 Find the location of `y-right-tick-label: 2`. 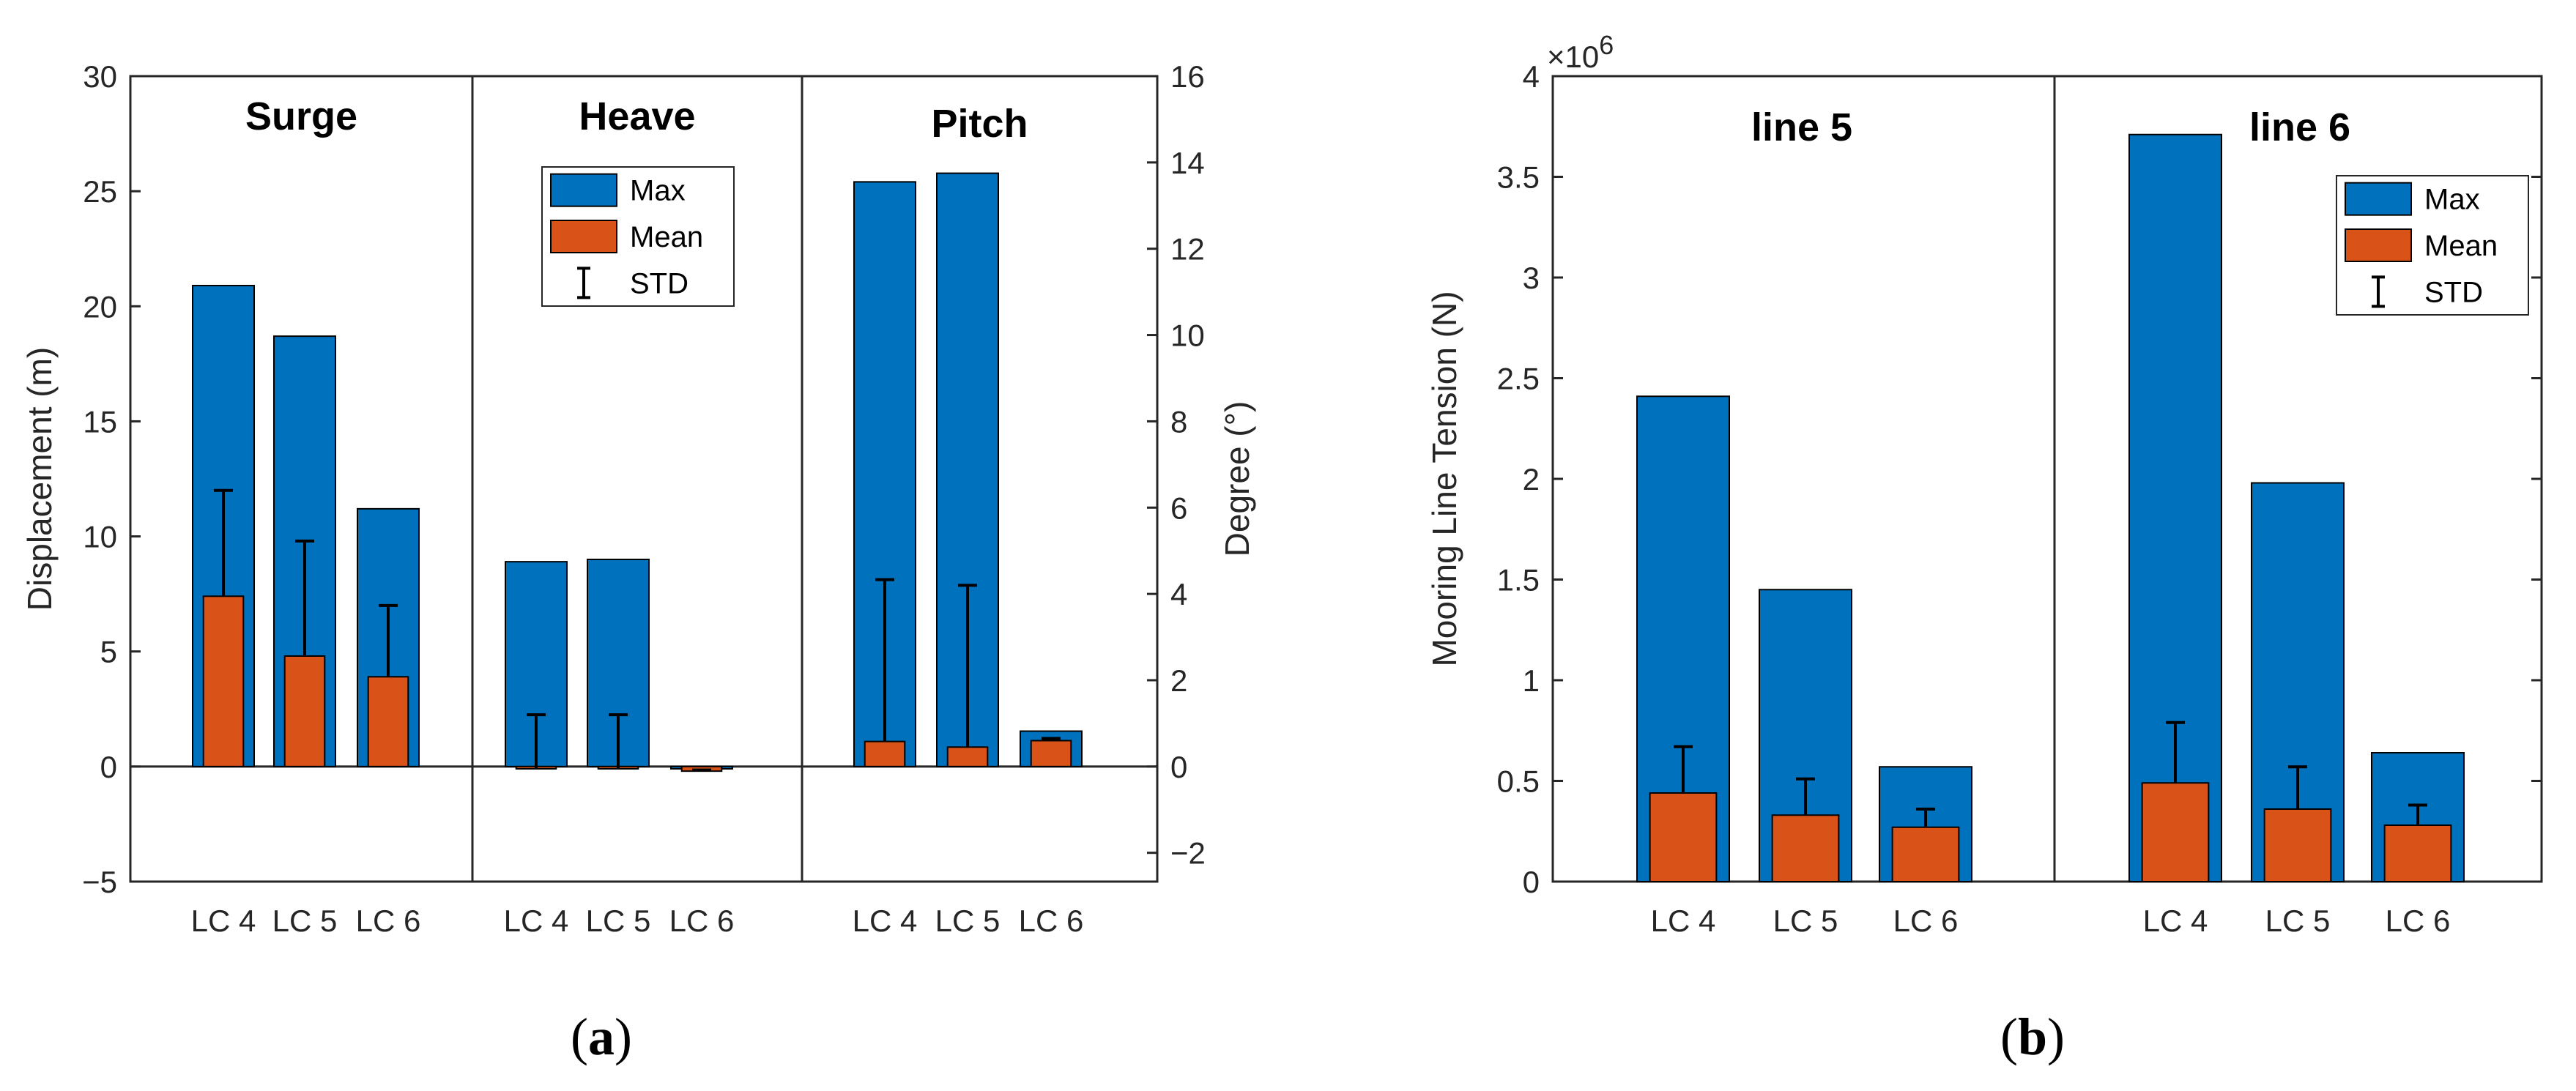

y-right-tick-label: 2 is located at coordinates (1178, 680).